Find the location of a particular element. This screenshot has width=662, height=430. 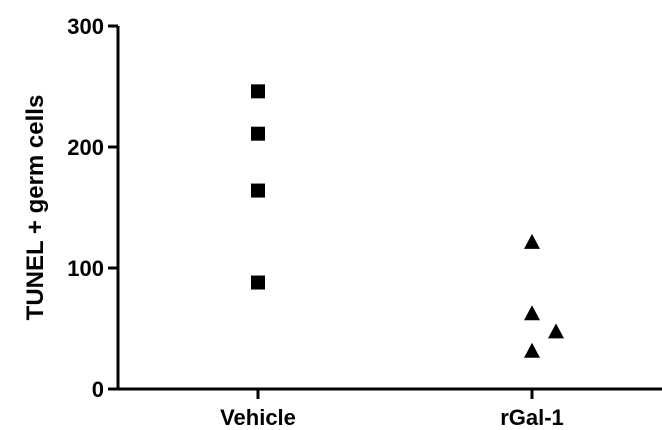

y-tick-label: 200 is located at coordinates (85, 147).